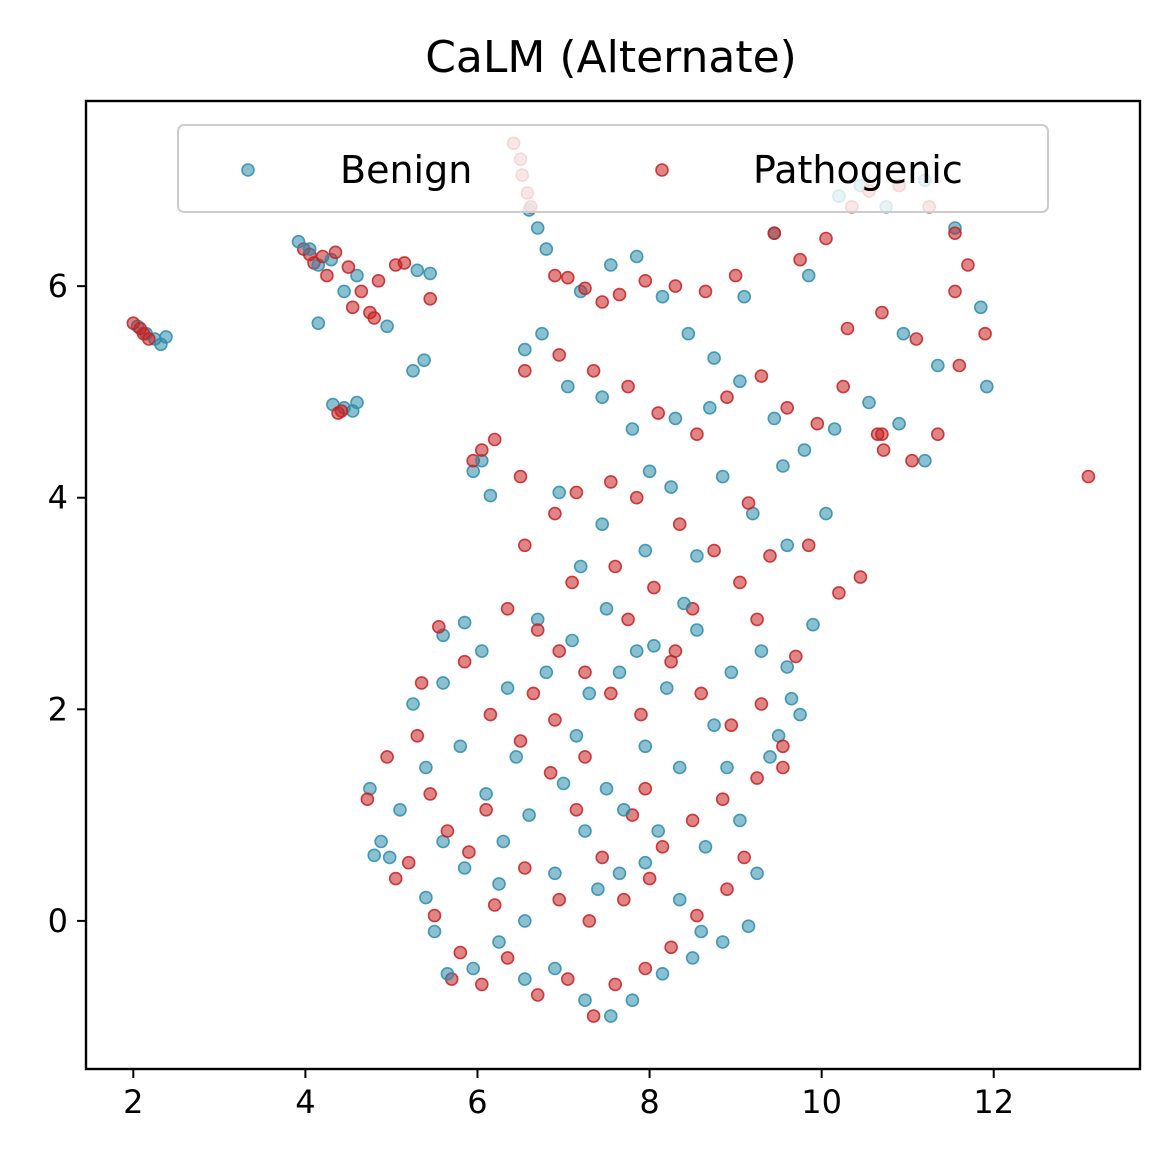 This screenshot has height=1170, width=1169. I want to click on legend-label-benign: Benign, so click(406, 170).